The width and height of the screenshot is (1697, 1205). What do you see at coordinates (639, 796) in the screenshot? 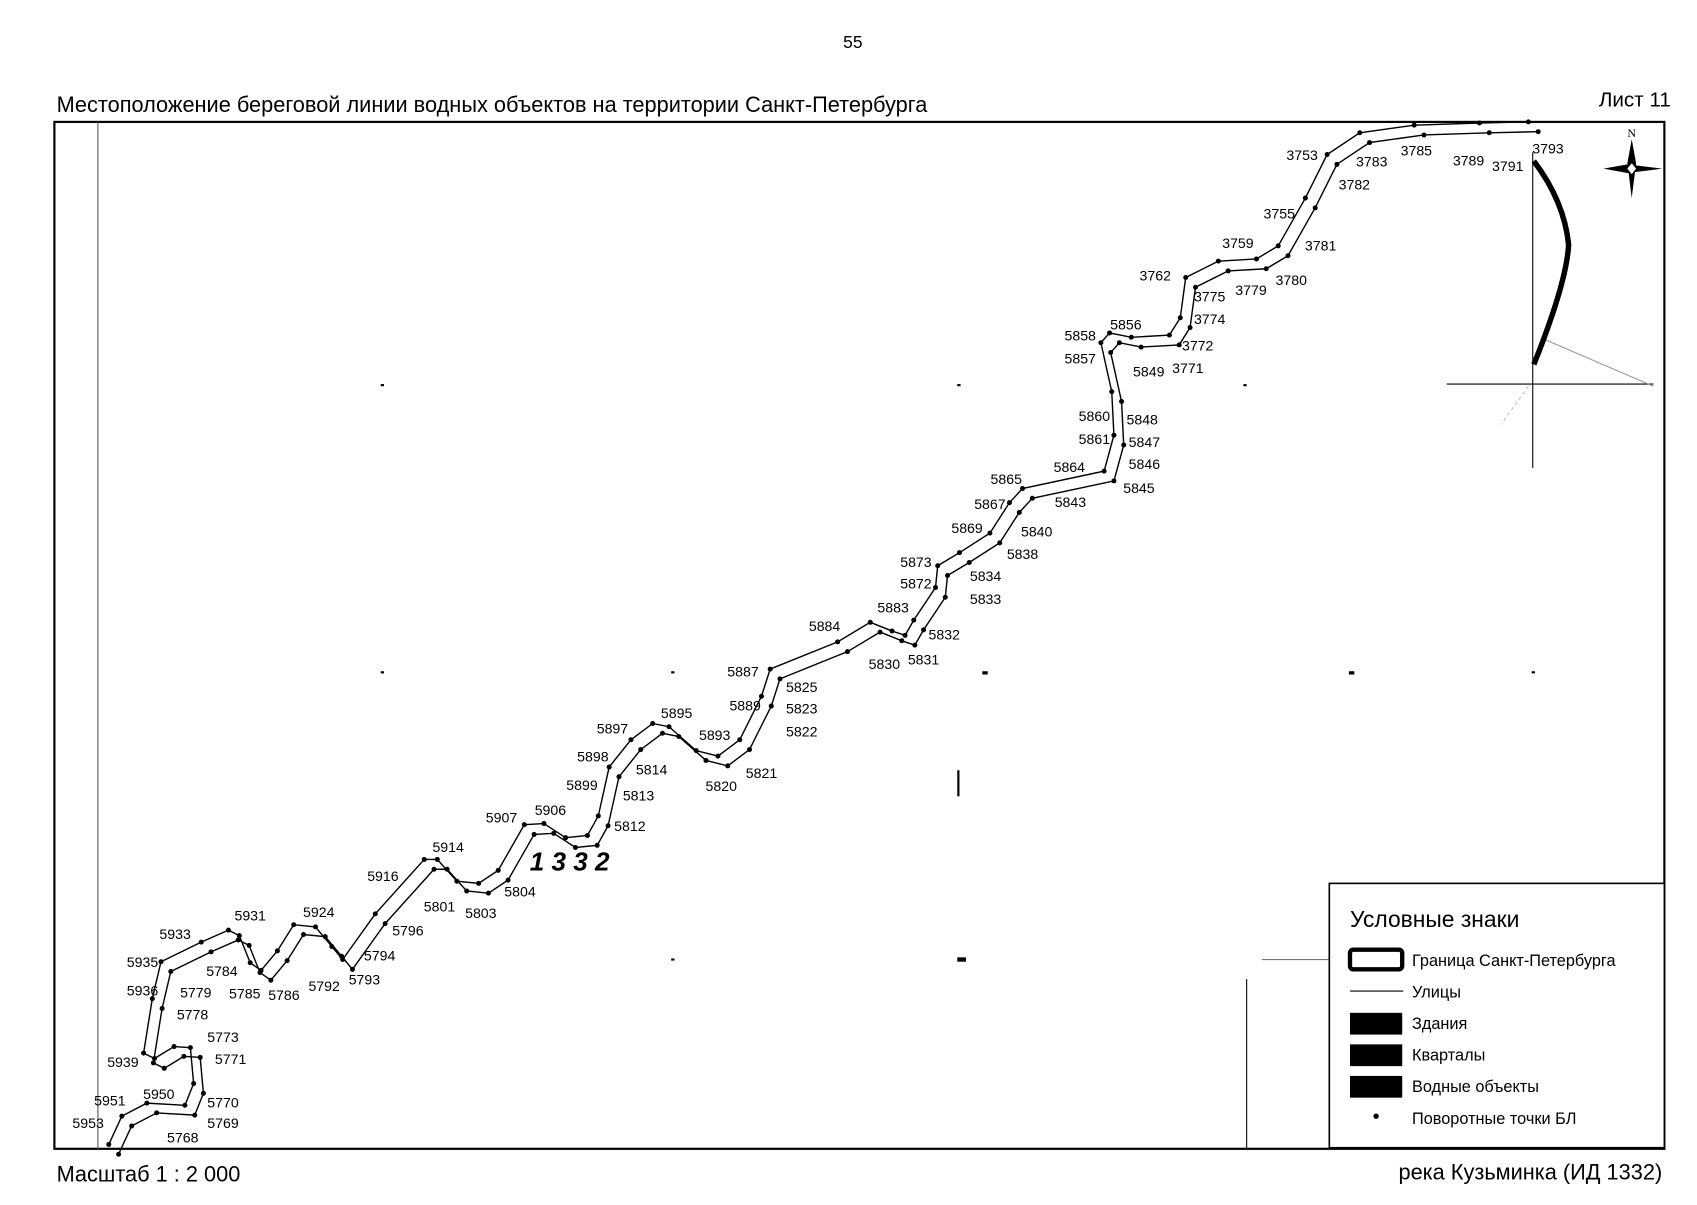
I see `point-label: 5813` at bounding box center [639, 796].